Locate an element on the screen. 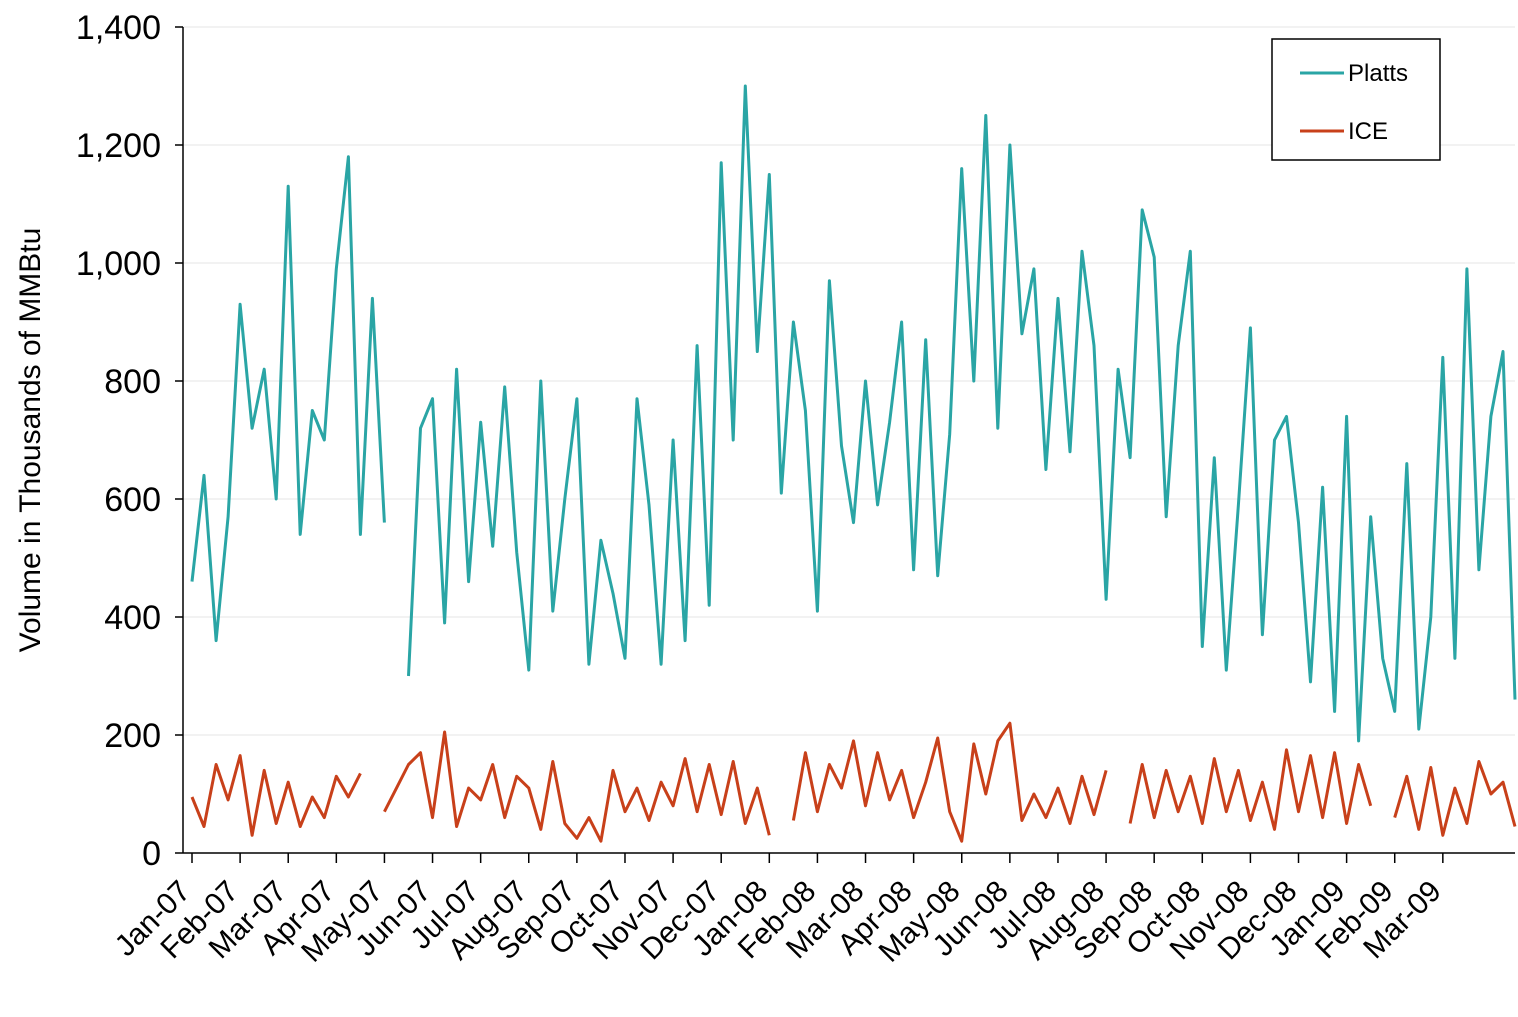  legend-label: ICE is located at coordinates (1368, 131).